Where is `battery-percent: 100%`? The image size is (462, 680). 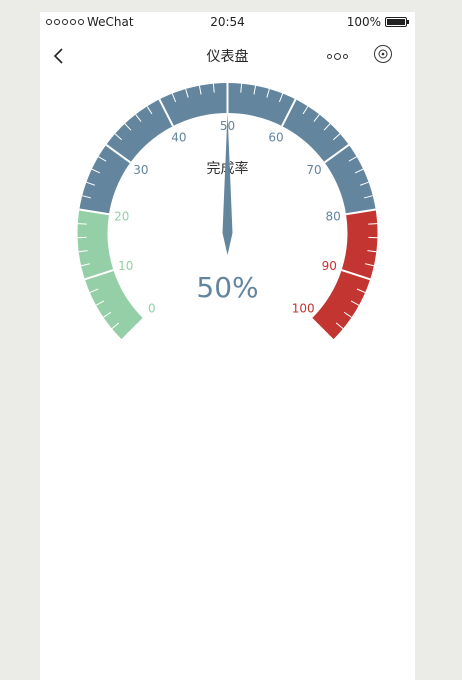
battery-percent: 100% is located at coordinates (363, 22).